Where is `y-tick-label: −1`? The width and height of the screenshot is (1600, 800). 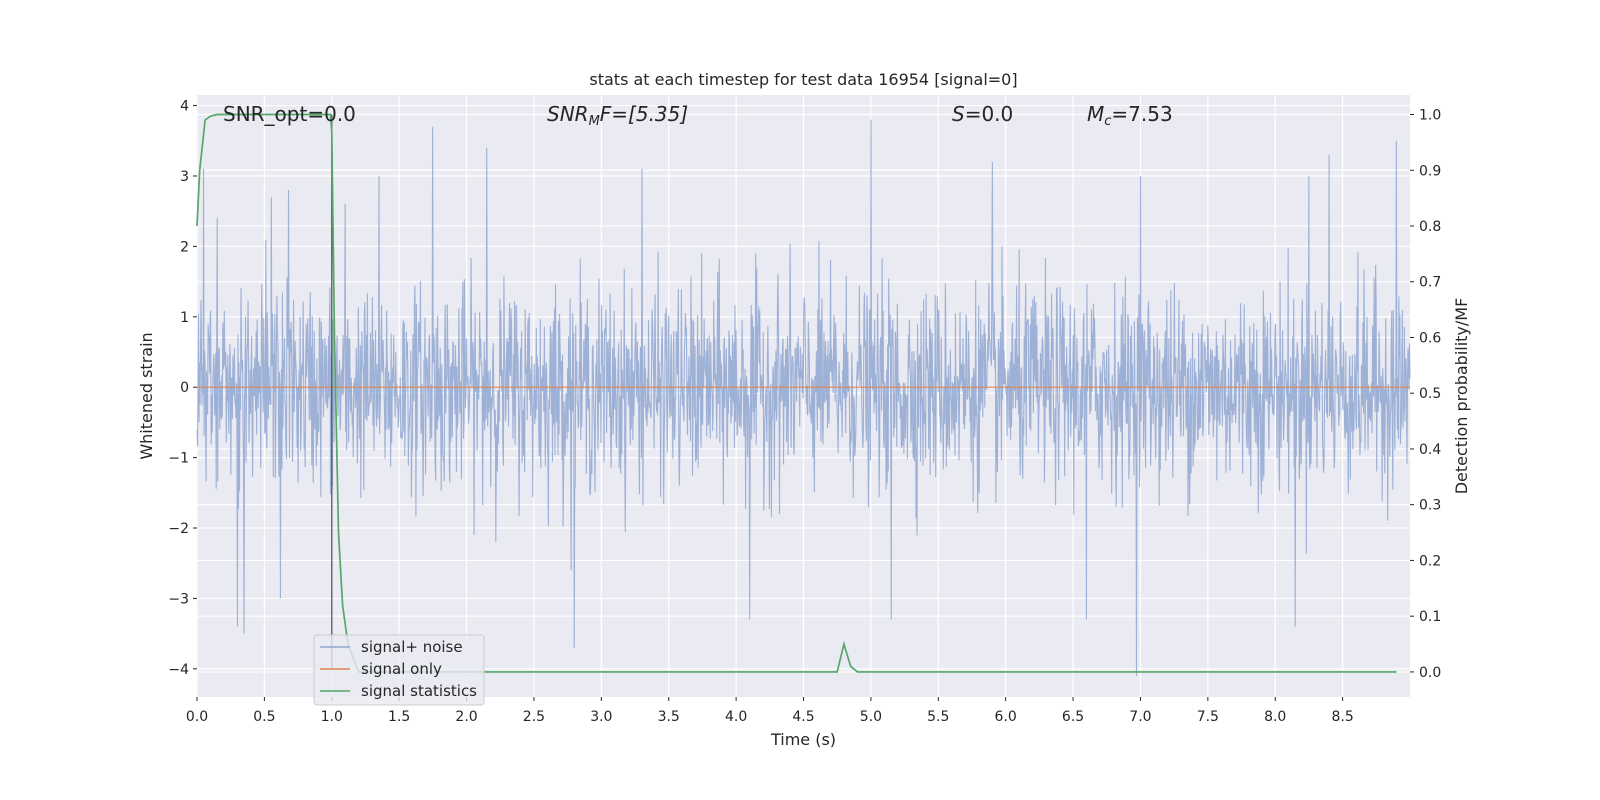
y-tick-label: −1 is located at coordinates (178, 459).